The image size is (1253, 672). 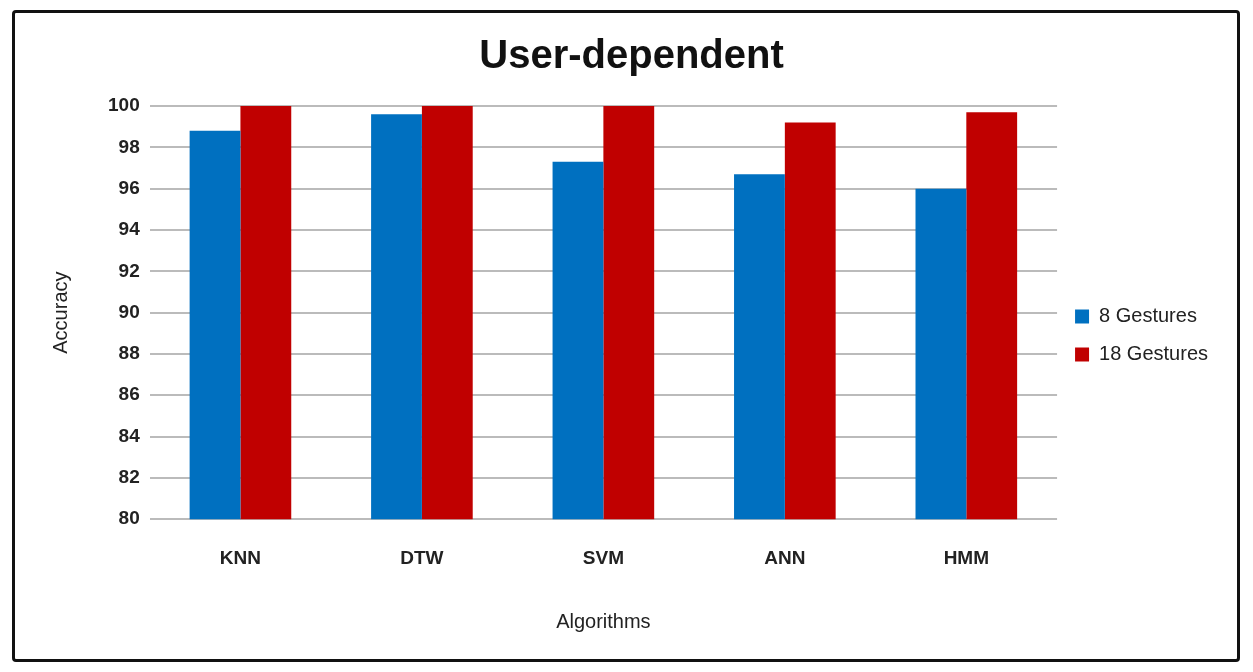 What do you see at coordinates (59, 312) in the screenshot?
I see `y-axis-title: Accuracy` at bounding box center [59, 312].